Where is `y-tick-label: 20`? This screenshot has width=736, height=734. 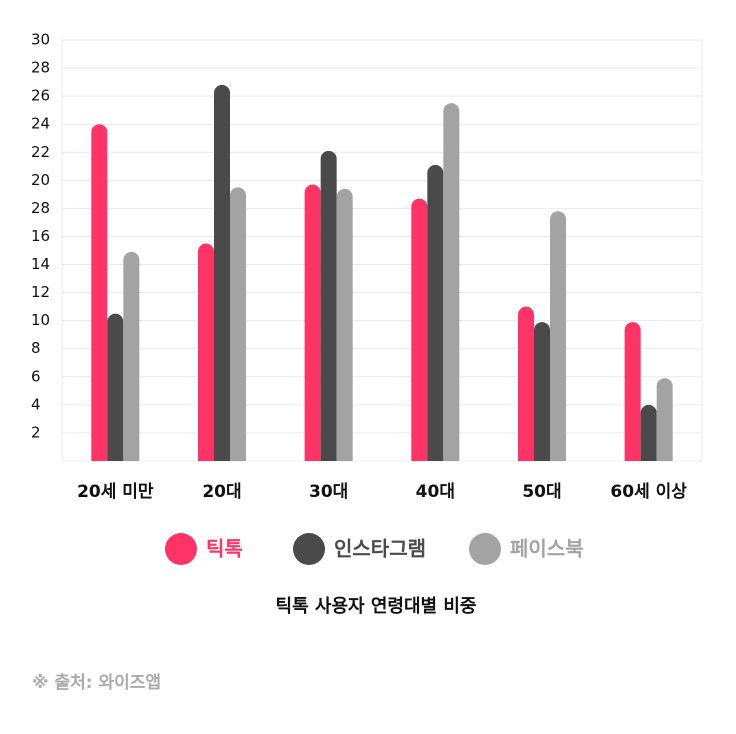
y-tick-label: 20 is located at coordinates (40, 180).